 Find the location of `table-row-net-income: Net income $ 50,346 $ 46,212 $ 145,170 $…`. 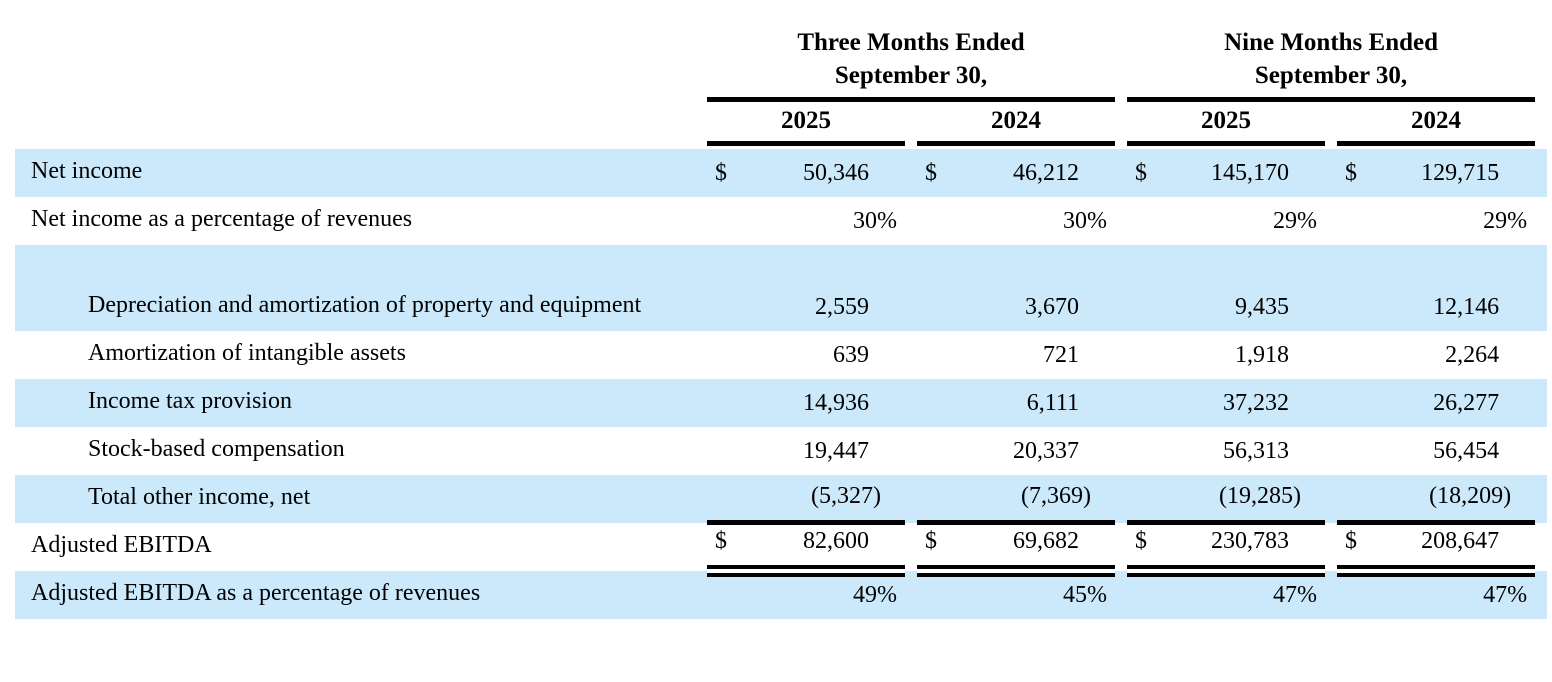

table-row-net-income: Net income $ 50,346 $ 46,212 $ 145,170 $… is located at coordinates (781, 172).